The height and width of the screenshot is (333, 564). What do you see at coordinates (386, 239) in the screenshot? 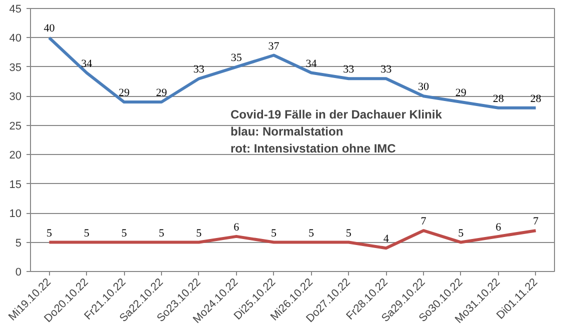
I see `data-label: 4` at bounding box center [386, 239].